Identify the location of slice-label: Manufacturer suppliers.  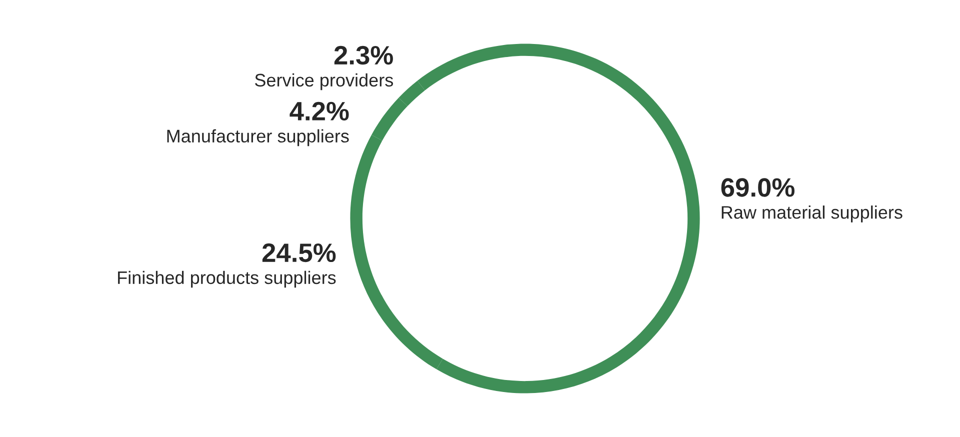
(258, 137).